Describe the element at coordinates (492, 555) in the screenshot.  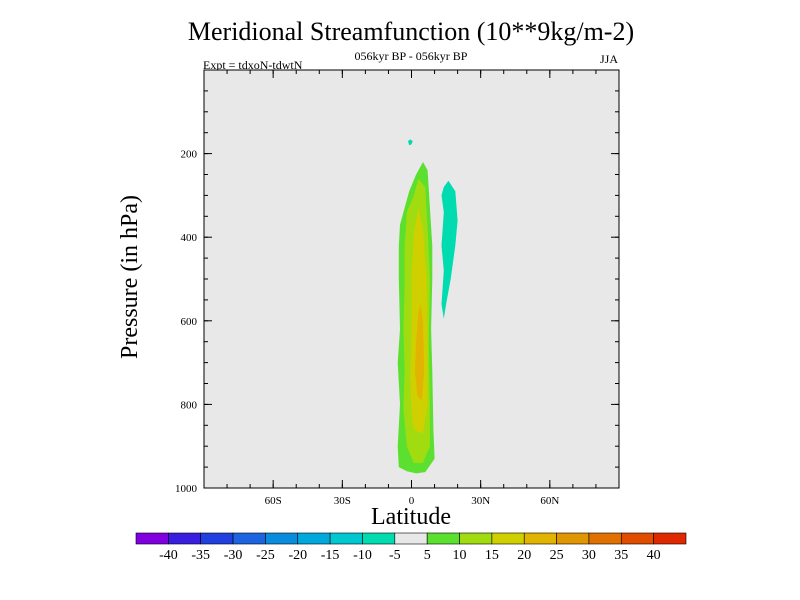
I see `colorbar-label: 15` at that location.